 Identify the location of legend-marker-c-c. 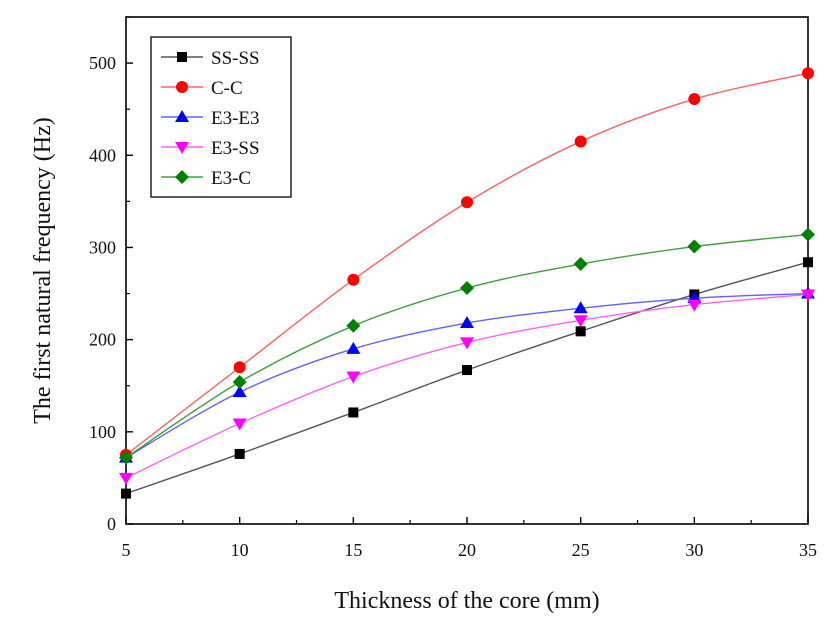
(182, 87).